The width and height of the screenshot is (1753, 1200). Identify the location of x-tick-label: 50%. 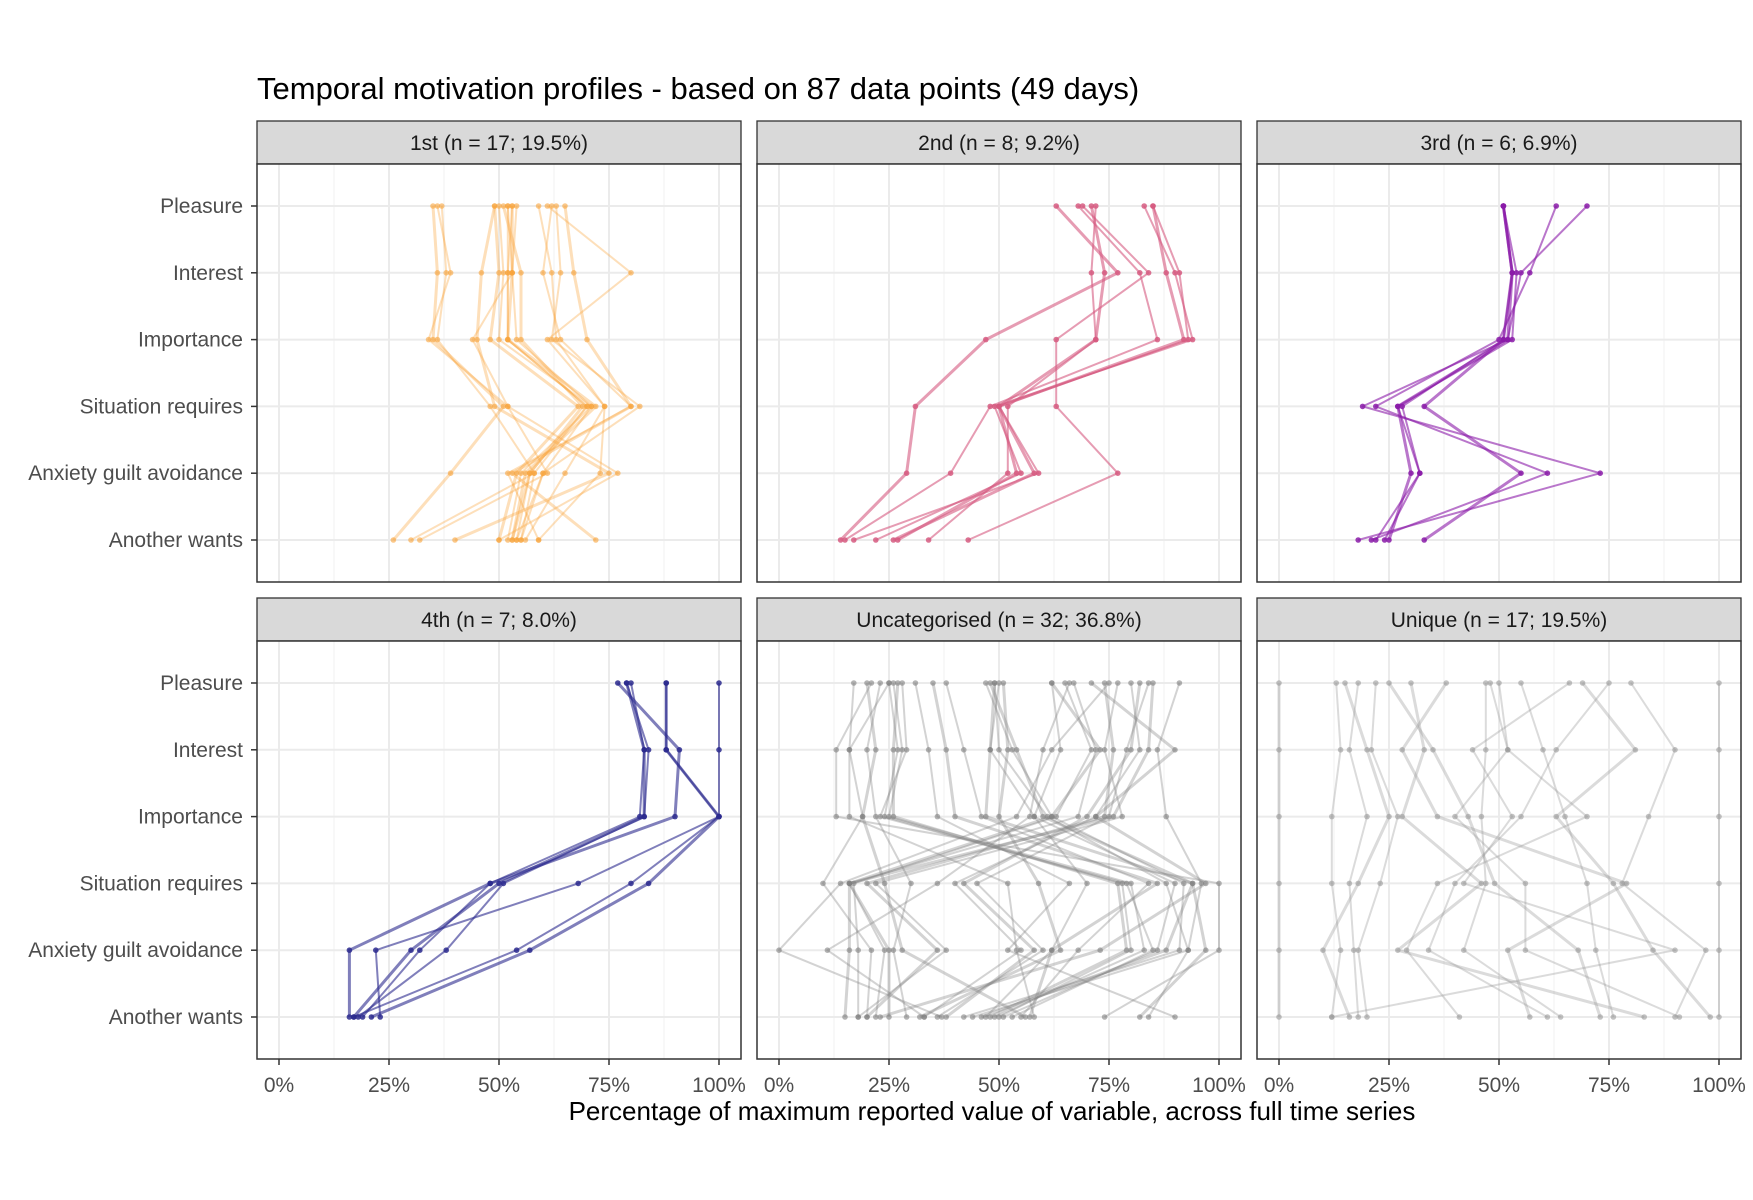
(499, 1085).